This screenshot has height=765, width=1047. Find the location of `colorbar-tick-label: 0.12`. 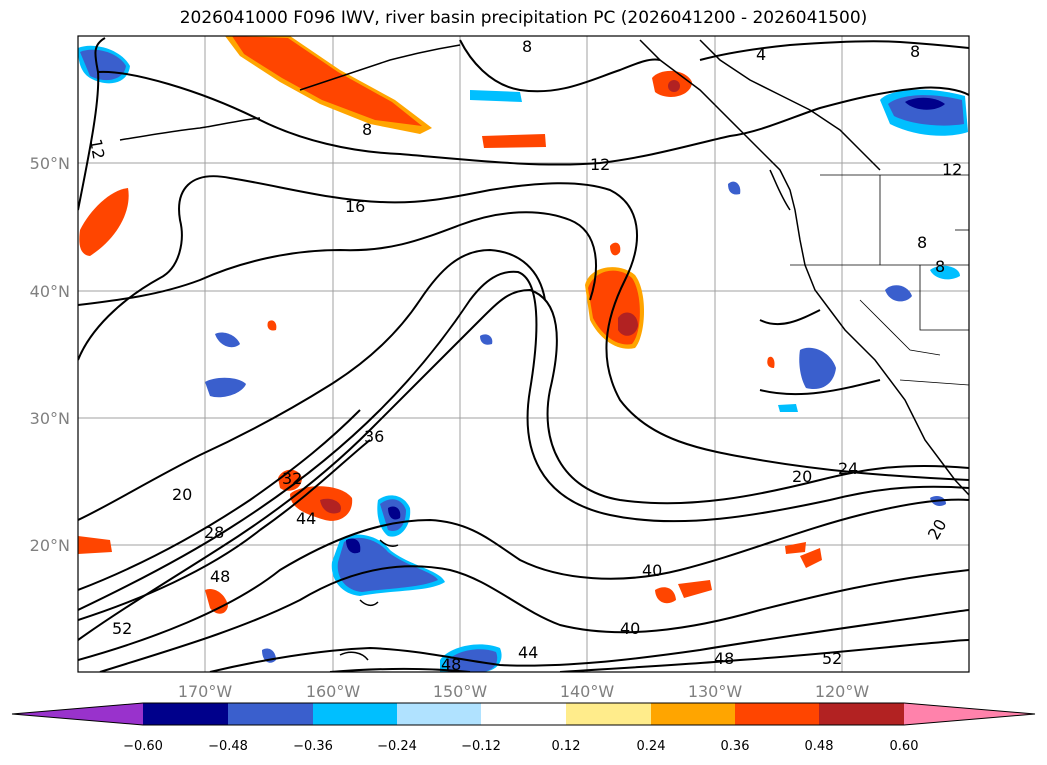

colorbar-tick-label: 0.12 is located at coordinates (566, 746).